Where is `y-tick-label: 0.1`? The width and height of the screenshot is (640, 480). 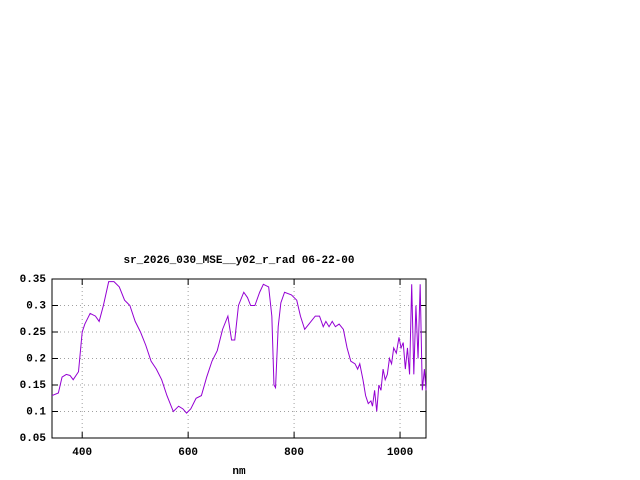 y-tick-label: 0.1 is located at coordinates (36, 412).